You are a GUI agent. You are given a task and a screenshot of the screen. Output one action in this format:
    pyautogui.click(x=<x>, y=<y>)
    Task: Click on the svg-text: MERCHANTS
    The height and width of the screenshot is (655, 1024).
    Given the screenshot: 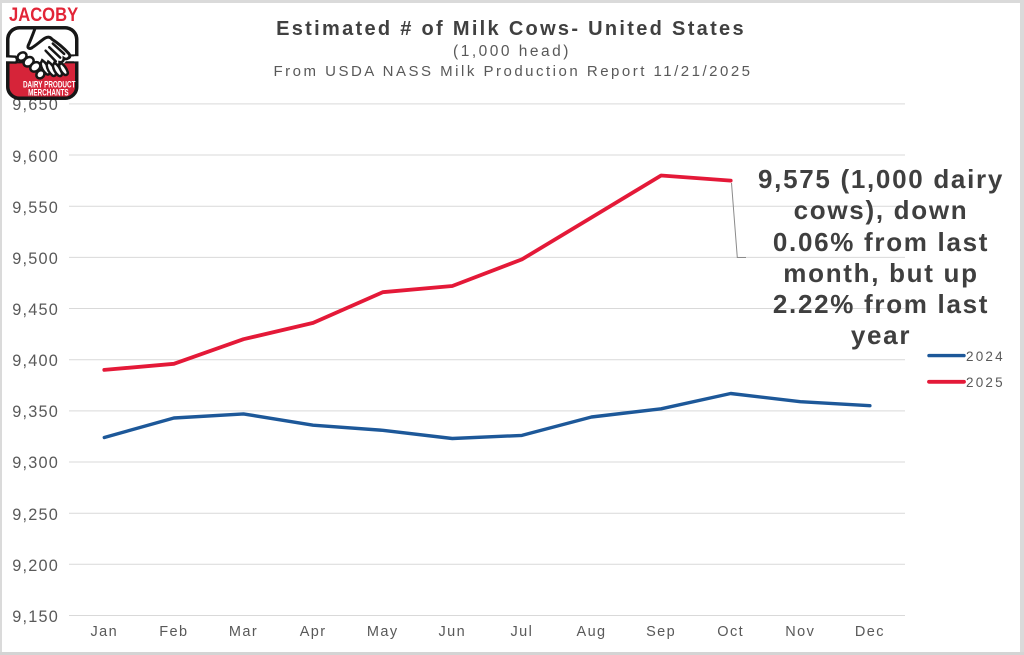 What is the action you would take?
    pyautogui.click(x=48, y=92)
    